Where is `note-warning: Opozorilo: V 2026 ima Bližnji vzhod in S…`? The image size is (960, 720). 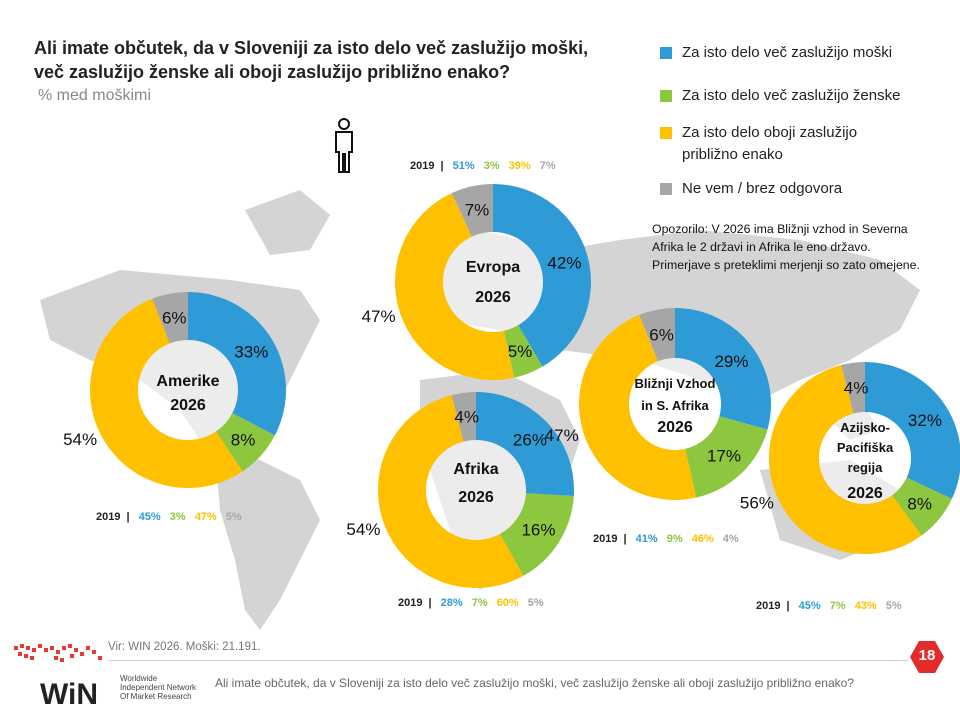
note-warning: Opozorilo: V 2026 ima Bližnji vzhod in S… is located at coordinates (786, 247).